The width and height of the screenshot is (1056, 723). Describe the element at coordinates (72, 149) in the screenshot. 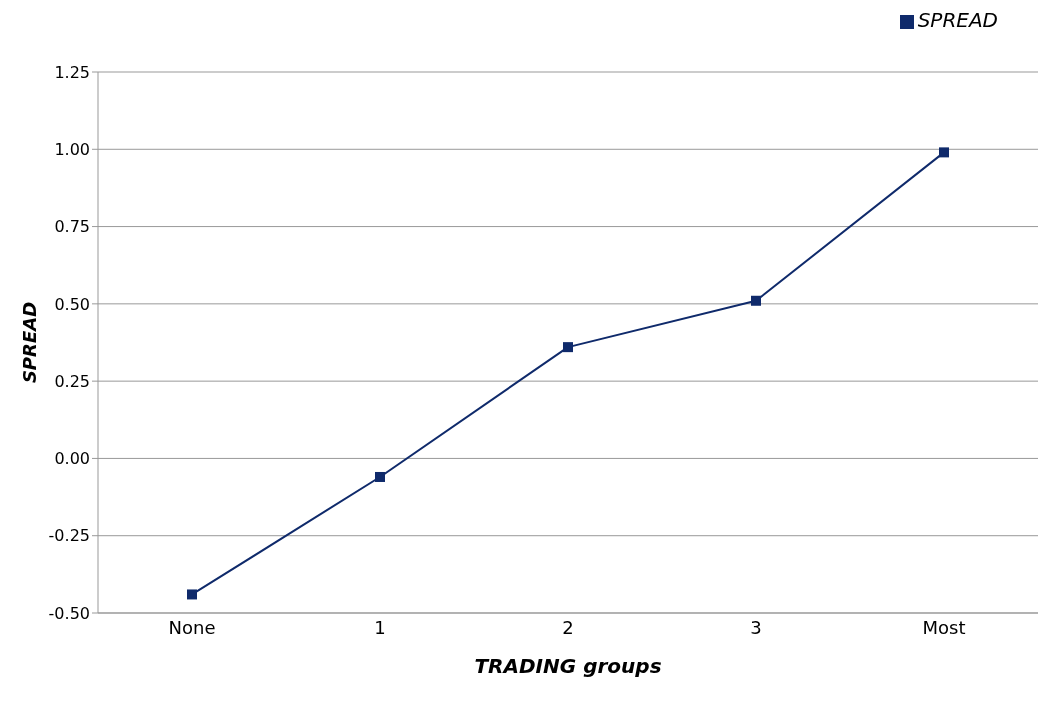

I see `y-tick-label: 1.00` at that location.